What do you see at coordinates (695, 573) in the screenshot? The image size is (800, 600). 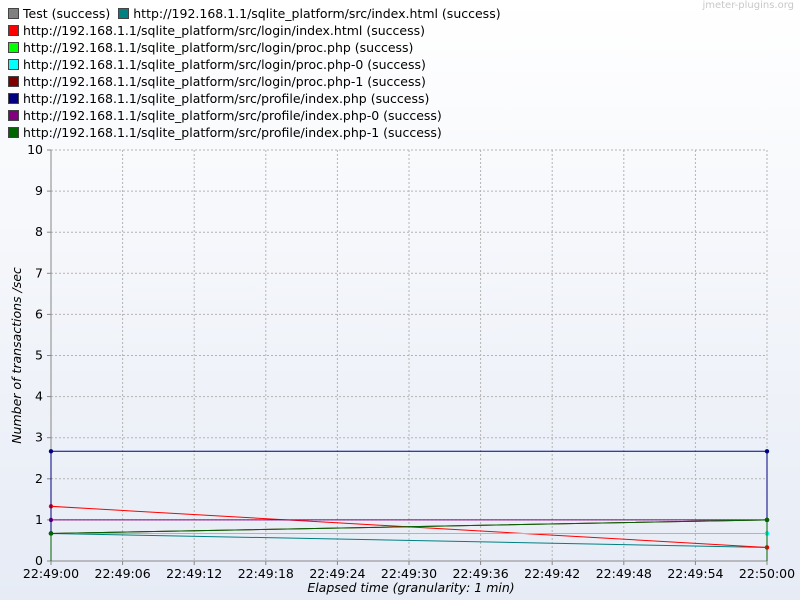 I see `x-tick-label: 22:49:54` at bounding box center [695, 573].